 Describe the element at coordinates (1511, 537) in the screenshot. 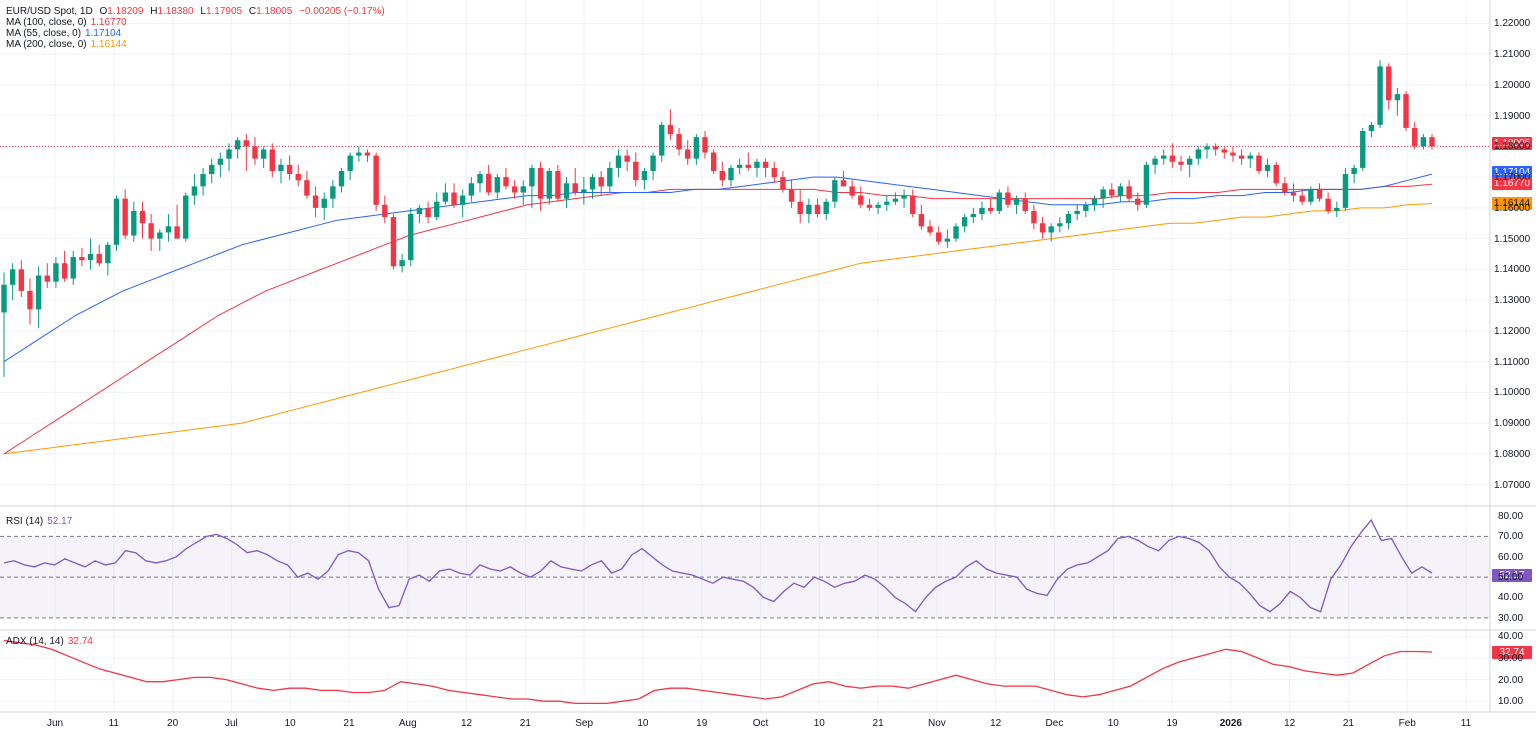

I see `rsi-tick-label: 70.00` at that location.